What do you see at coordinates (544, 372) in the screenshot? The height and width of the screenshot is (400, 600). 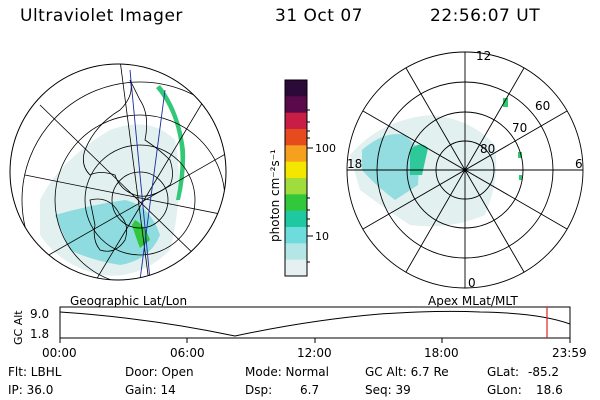 I see `glat-value: -85.2` at bounding box center [544, 372].